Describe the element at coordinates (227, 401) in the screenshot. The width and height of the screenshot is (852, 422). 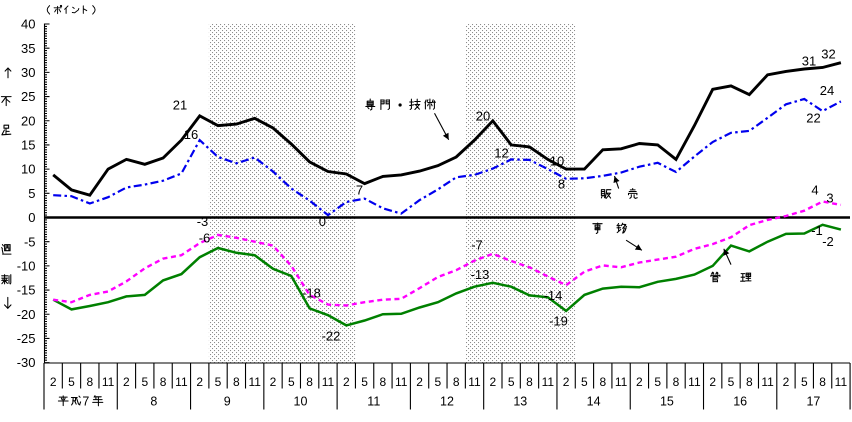
I see `svg-text: 9` at that location.